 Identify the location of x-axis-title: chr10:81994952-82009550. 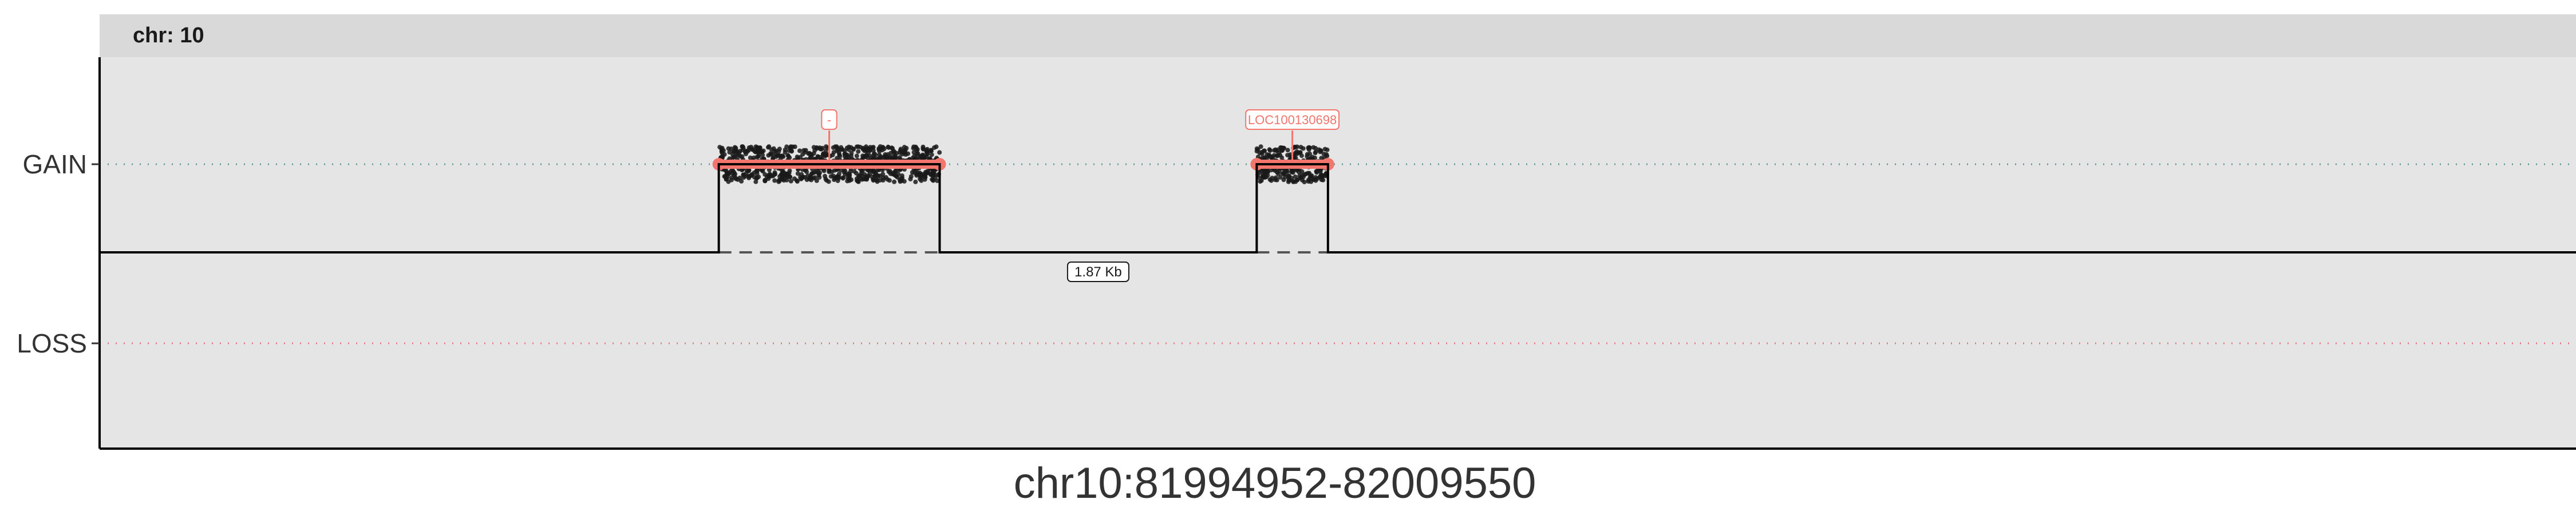
(1275, 483).